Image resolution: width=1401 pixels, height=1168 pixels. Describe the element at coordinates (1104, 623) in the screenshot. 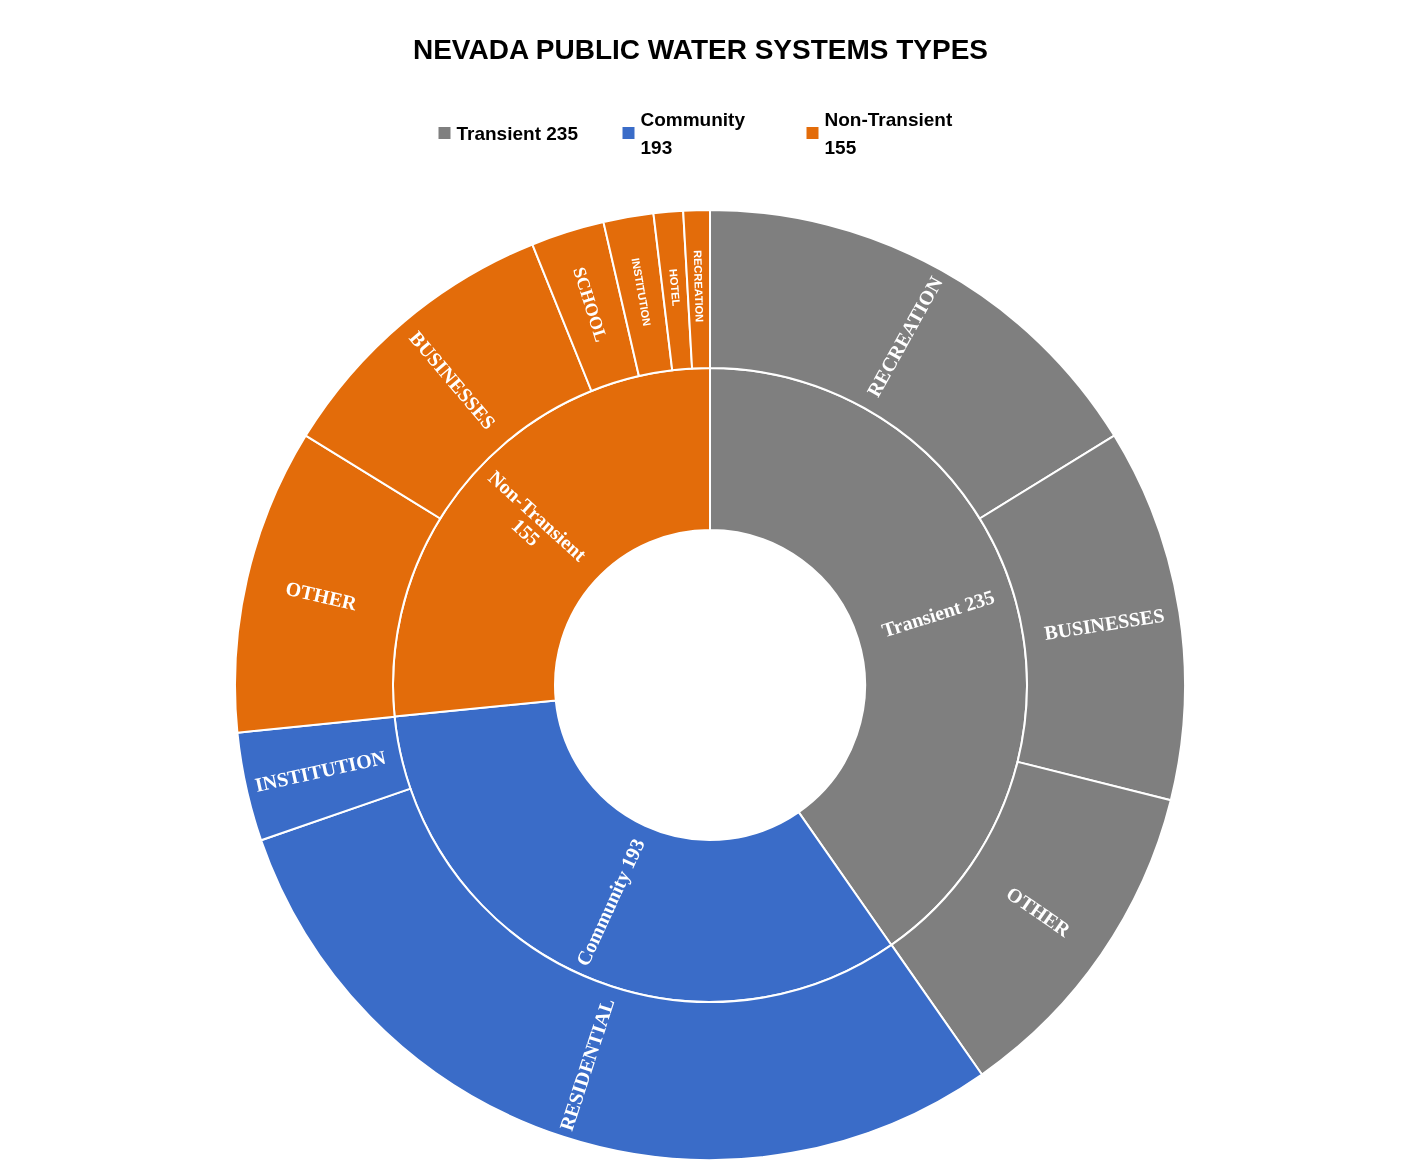

I see `slice-label: BUSINESSES` at that location.